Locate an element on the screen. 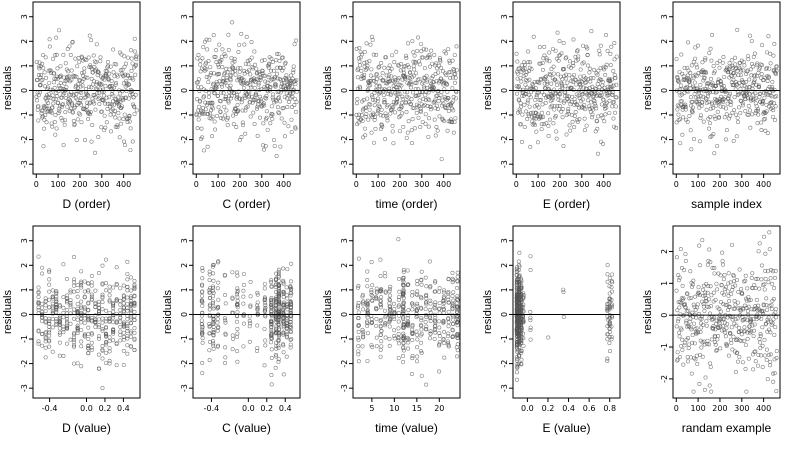 This screenshot has height=450, width=800. x-tick-label: 300 is located at coordinates (741, 408).